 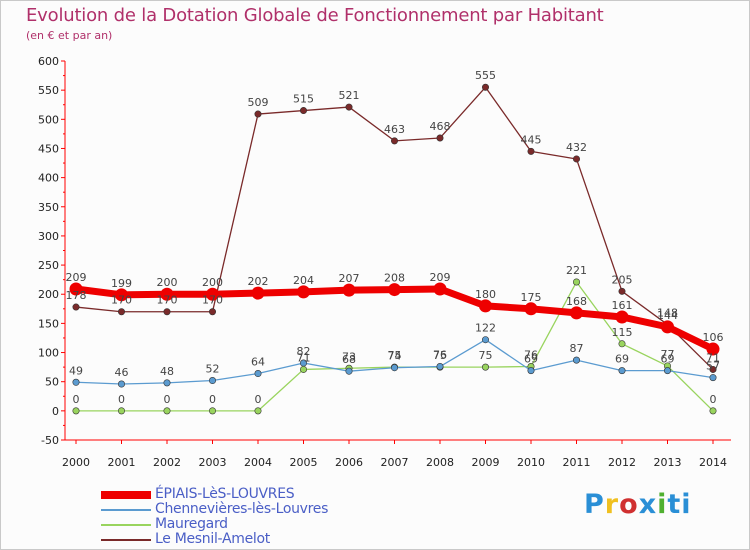 I want to click on data-label-epiais: 161, so click(x=622, y=305).